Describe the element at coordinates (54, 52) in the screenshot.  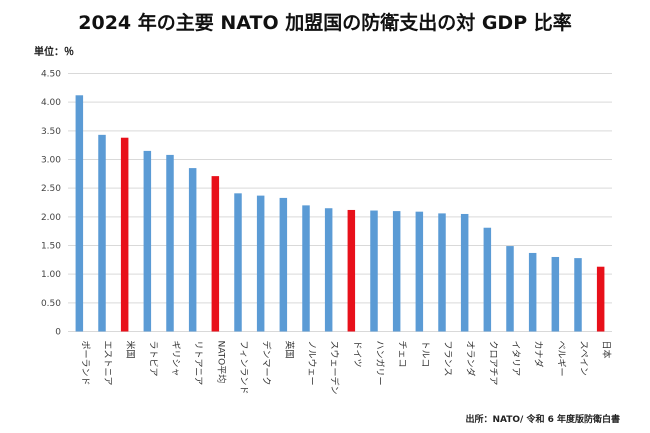
I see `unit-label: 単位：％` at that location.